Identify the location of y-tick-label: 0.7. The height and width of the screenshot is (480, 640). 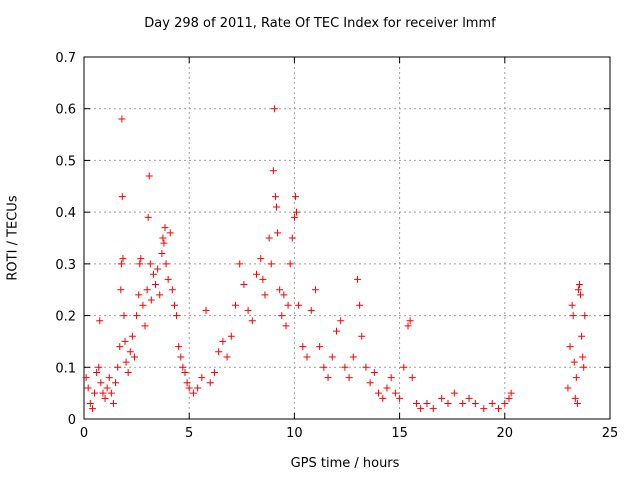
(65, 58).